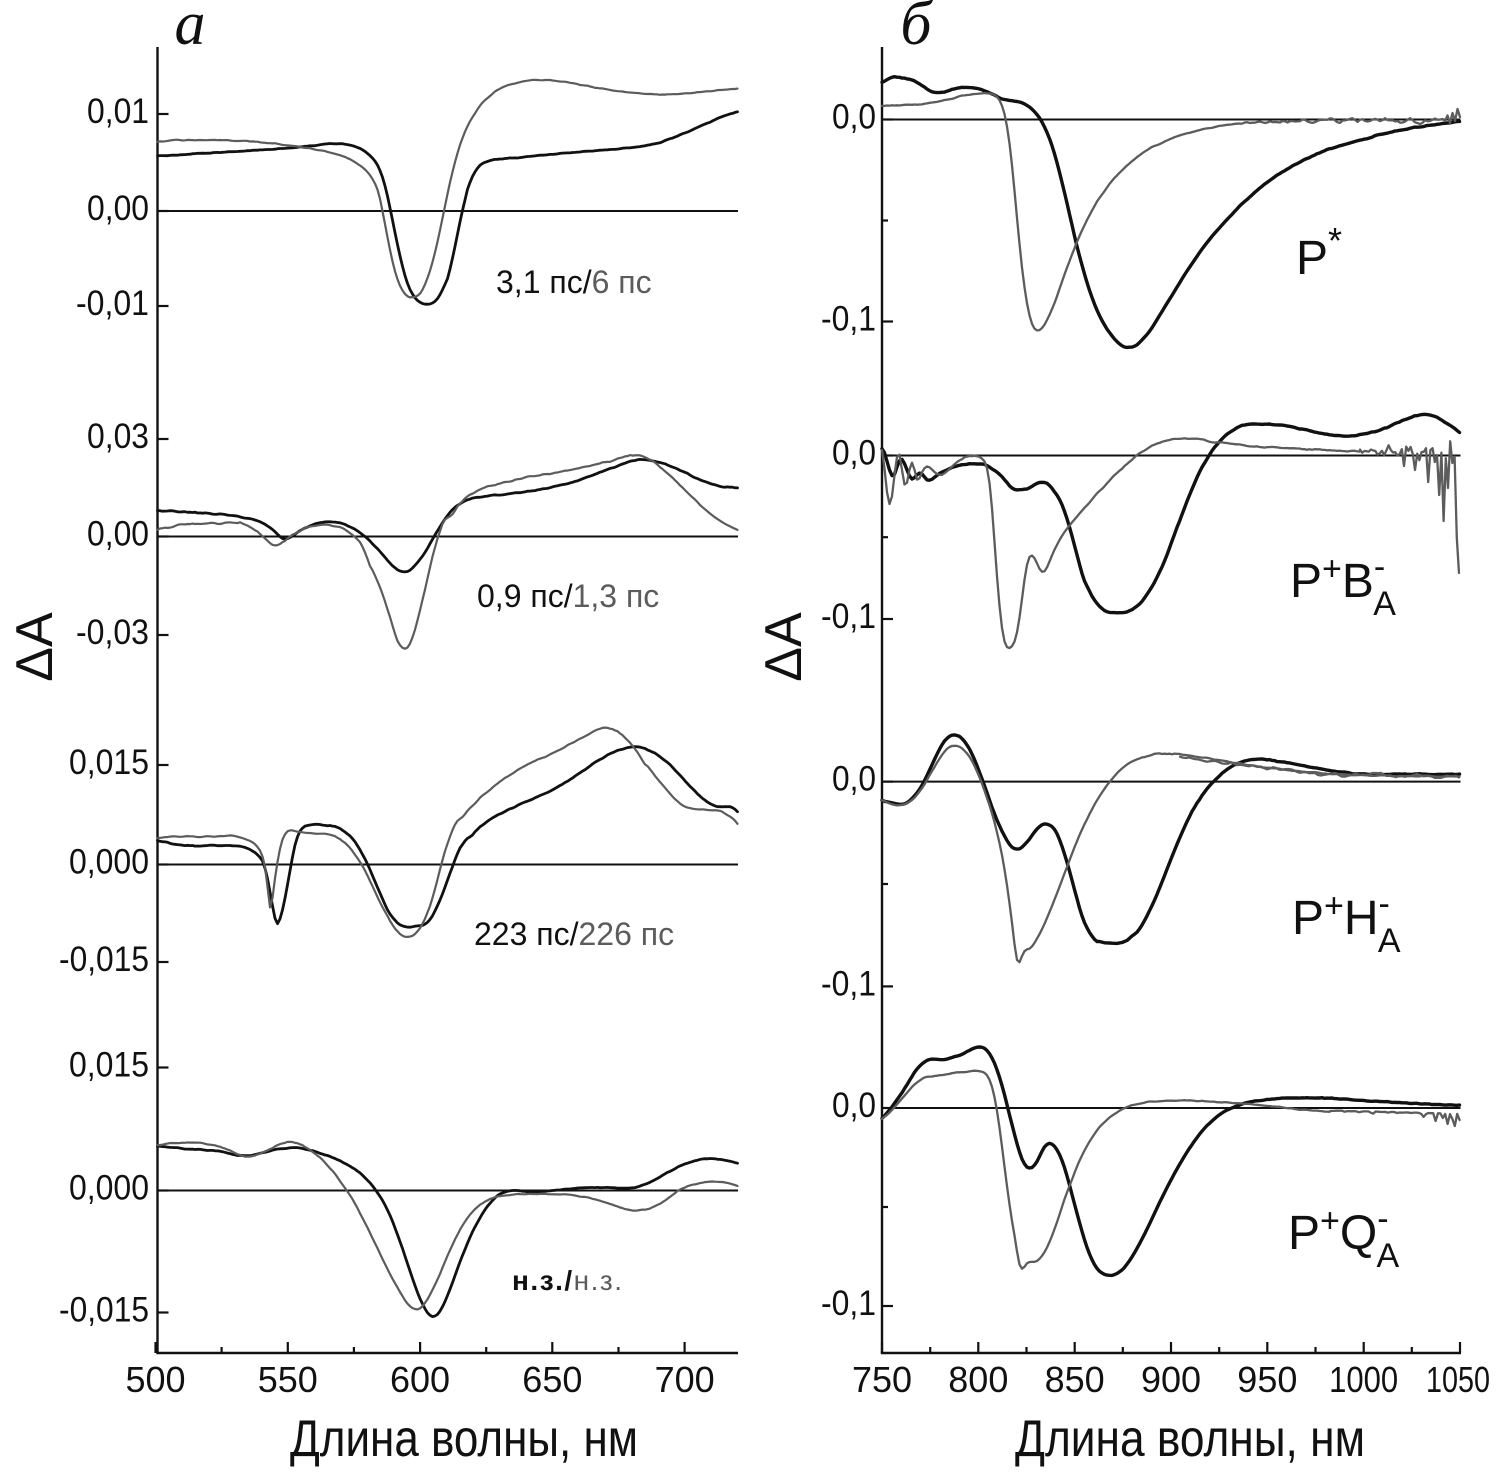 Image resolution: width=1500 pixels, height=1472 pixels. I want to click on svg-text: 600, so click(420, 1379).